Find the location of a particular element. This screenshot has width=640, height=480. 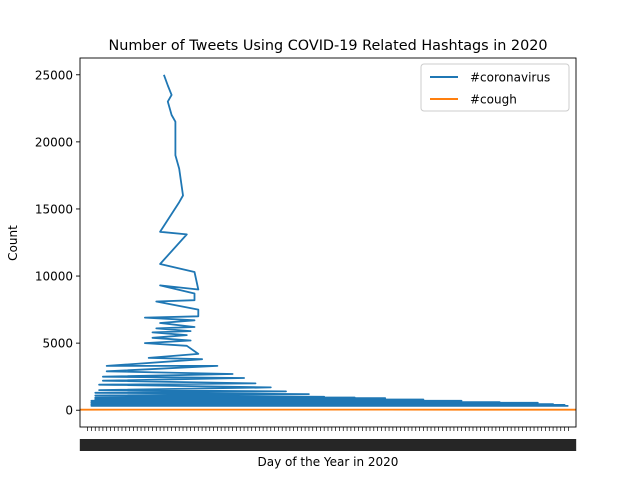

x-axis-label: Day of the Year in 2020 is located at coordinates (328, 462).